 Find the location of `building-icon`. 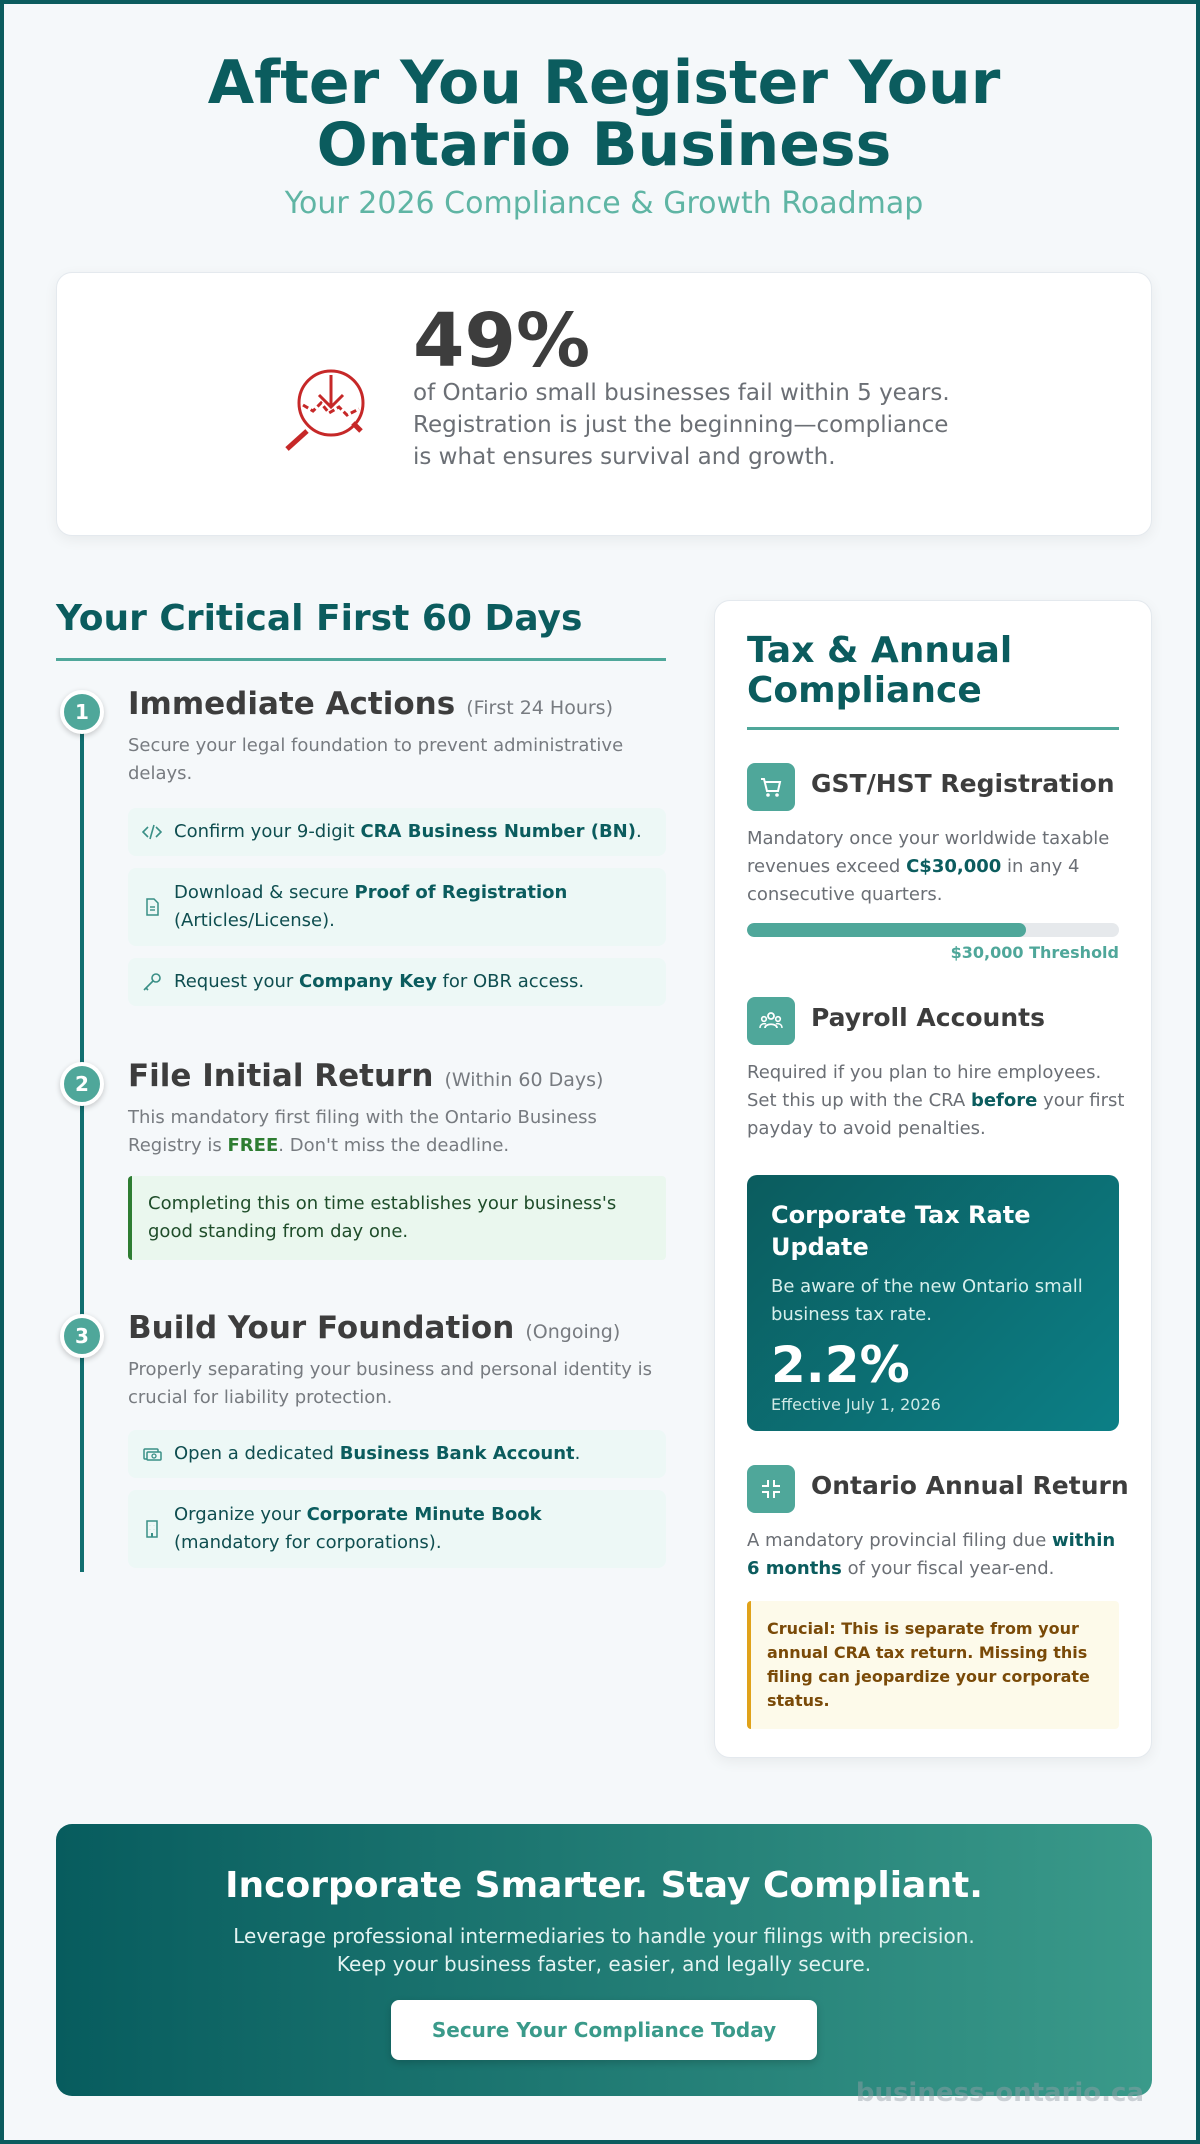

building-icon is located at coordinates (152, 1529).